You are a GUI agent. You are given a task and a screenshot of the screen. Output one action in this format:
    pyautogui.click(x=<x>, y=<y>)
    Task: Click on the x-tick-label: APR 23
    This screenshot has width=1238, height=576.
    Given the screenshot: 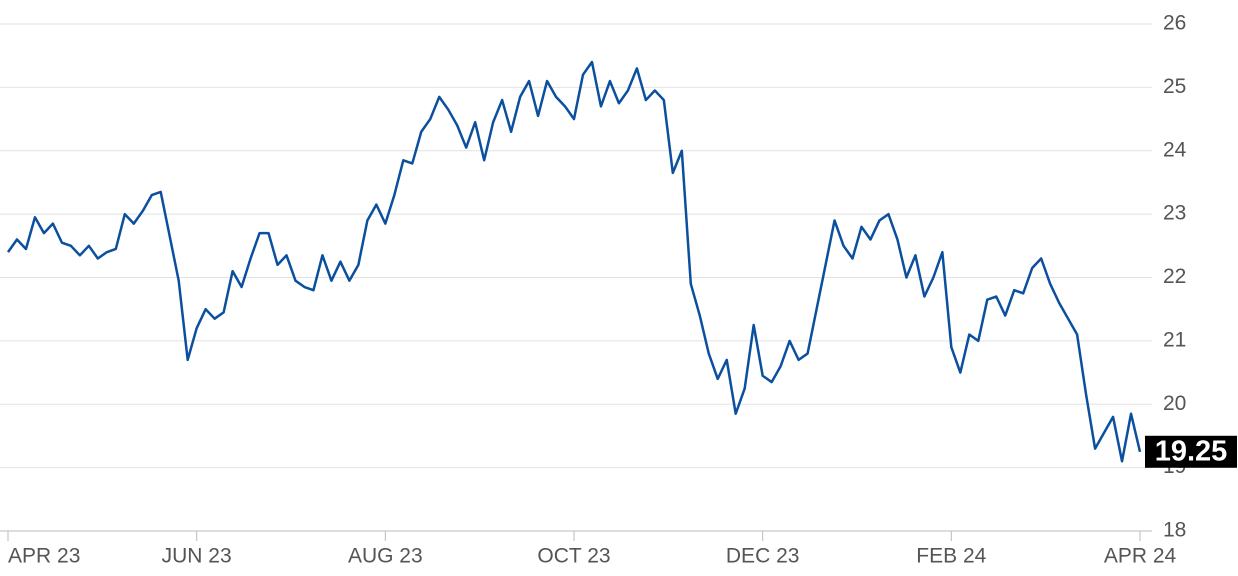 What is the action you would take?
    pyautogui.click(x=44, y=556)
    